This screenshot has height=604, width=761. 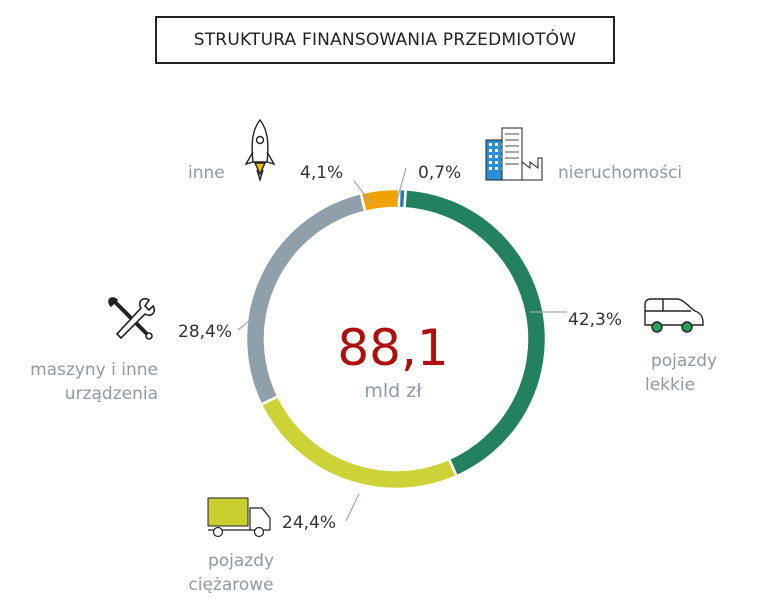 What do you see at coordinates (401, 184) in the screenshot?
I see `leader-line-nieruchomosci` at bounding box center [401, 184].